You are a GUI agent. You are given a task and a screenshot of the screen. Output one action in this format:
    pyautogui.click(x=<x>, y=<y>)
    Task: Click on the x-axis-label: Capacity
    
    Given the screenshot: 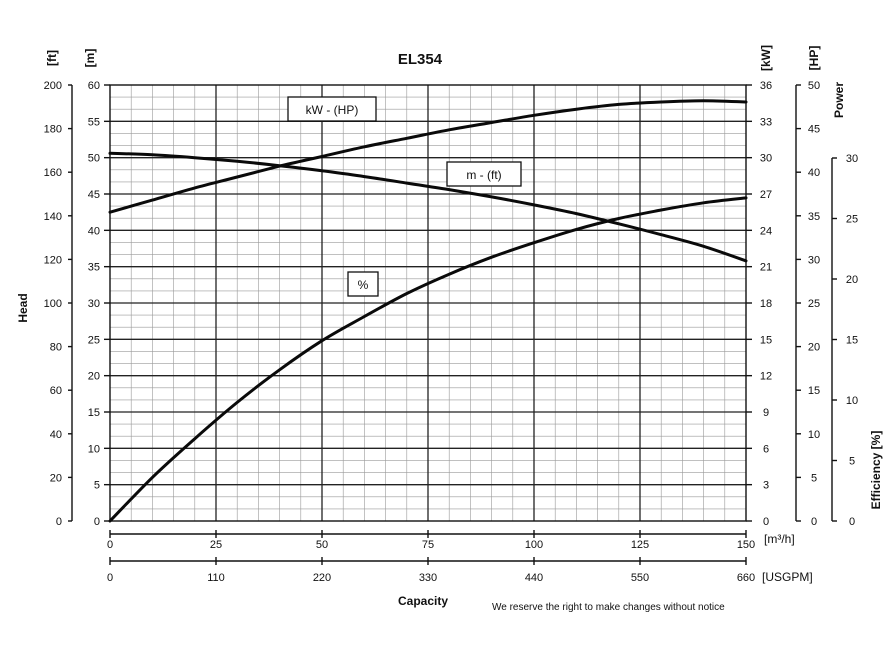 What is the action you would take?
    pyautogui.click(x=423, y=601)
    